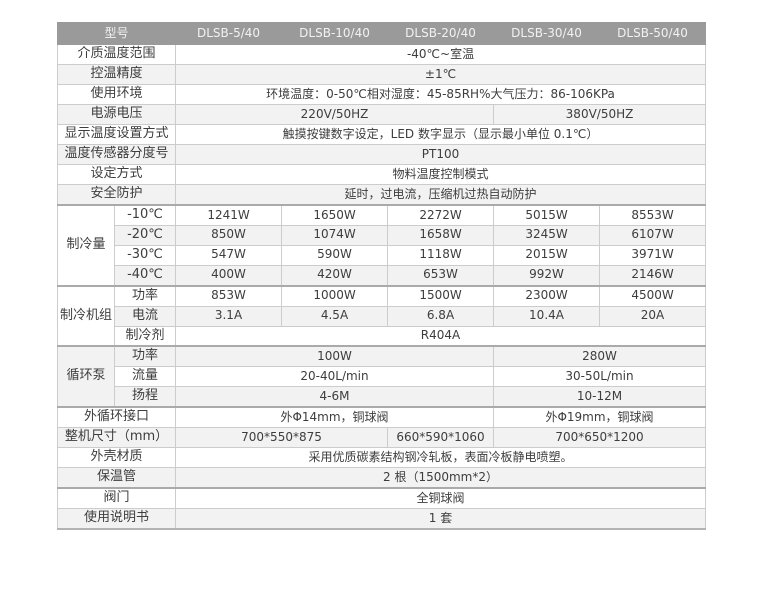  Describe the element at coordinates (653, 275) in the screenshot. I see `value-cell: 2146W` at that location.